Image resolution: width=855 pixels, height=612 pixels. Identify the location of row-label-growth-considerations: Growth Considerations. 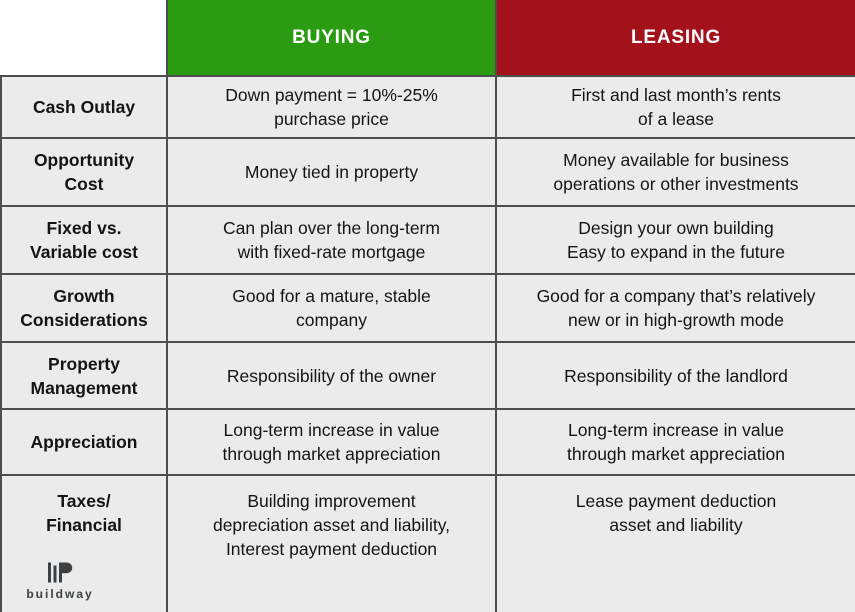
(83, 307).